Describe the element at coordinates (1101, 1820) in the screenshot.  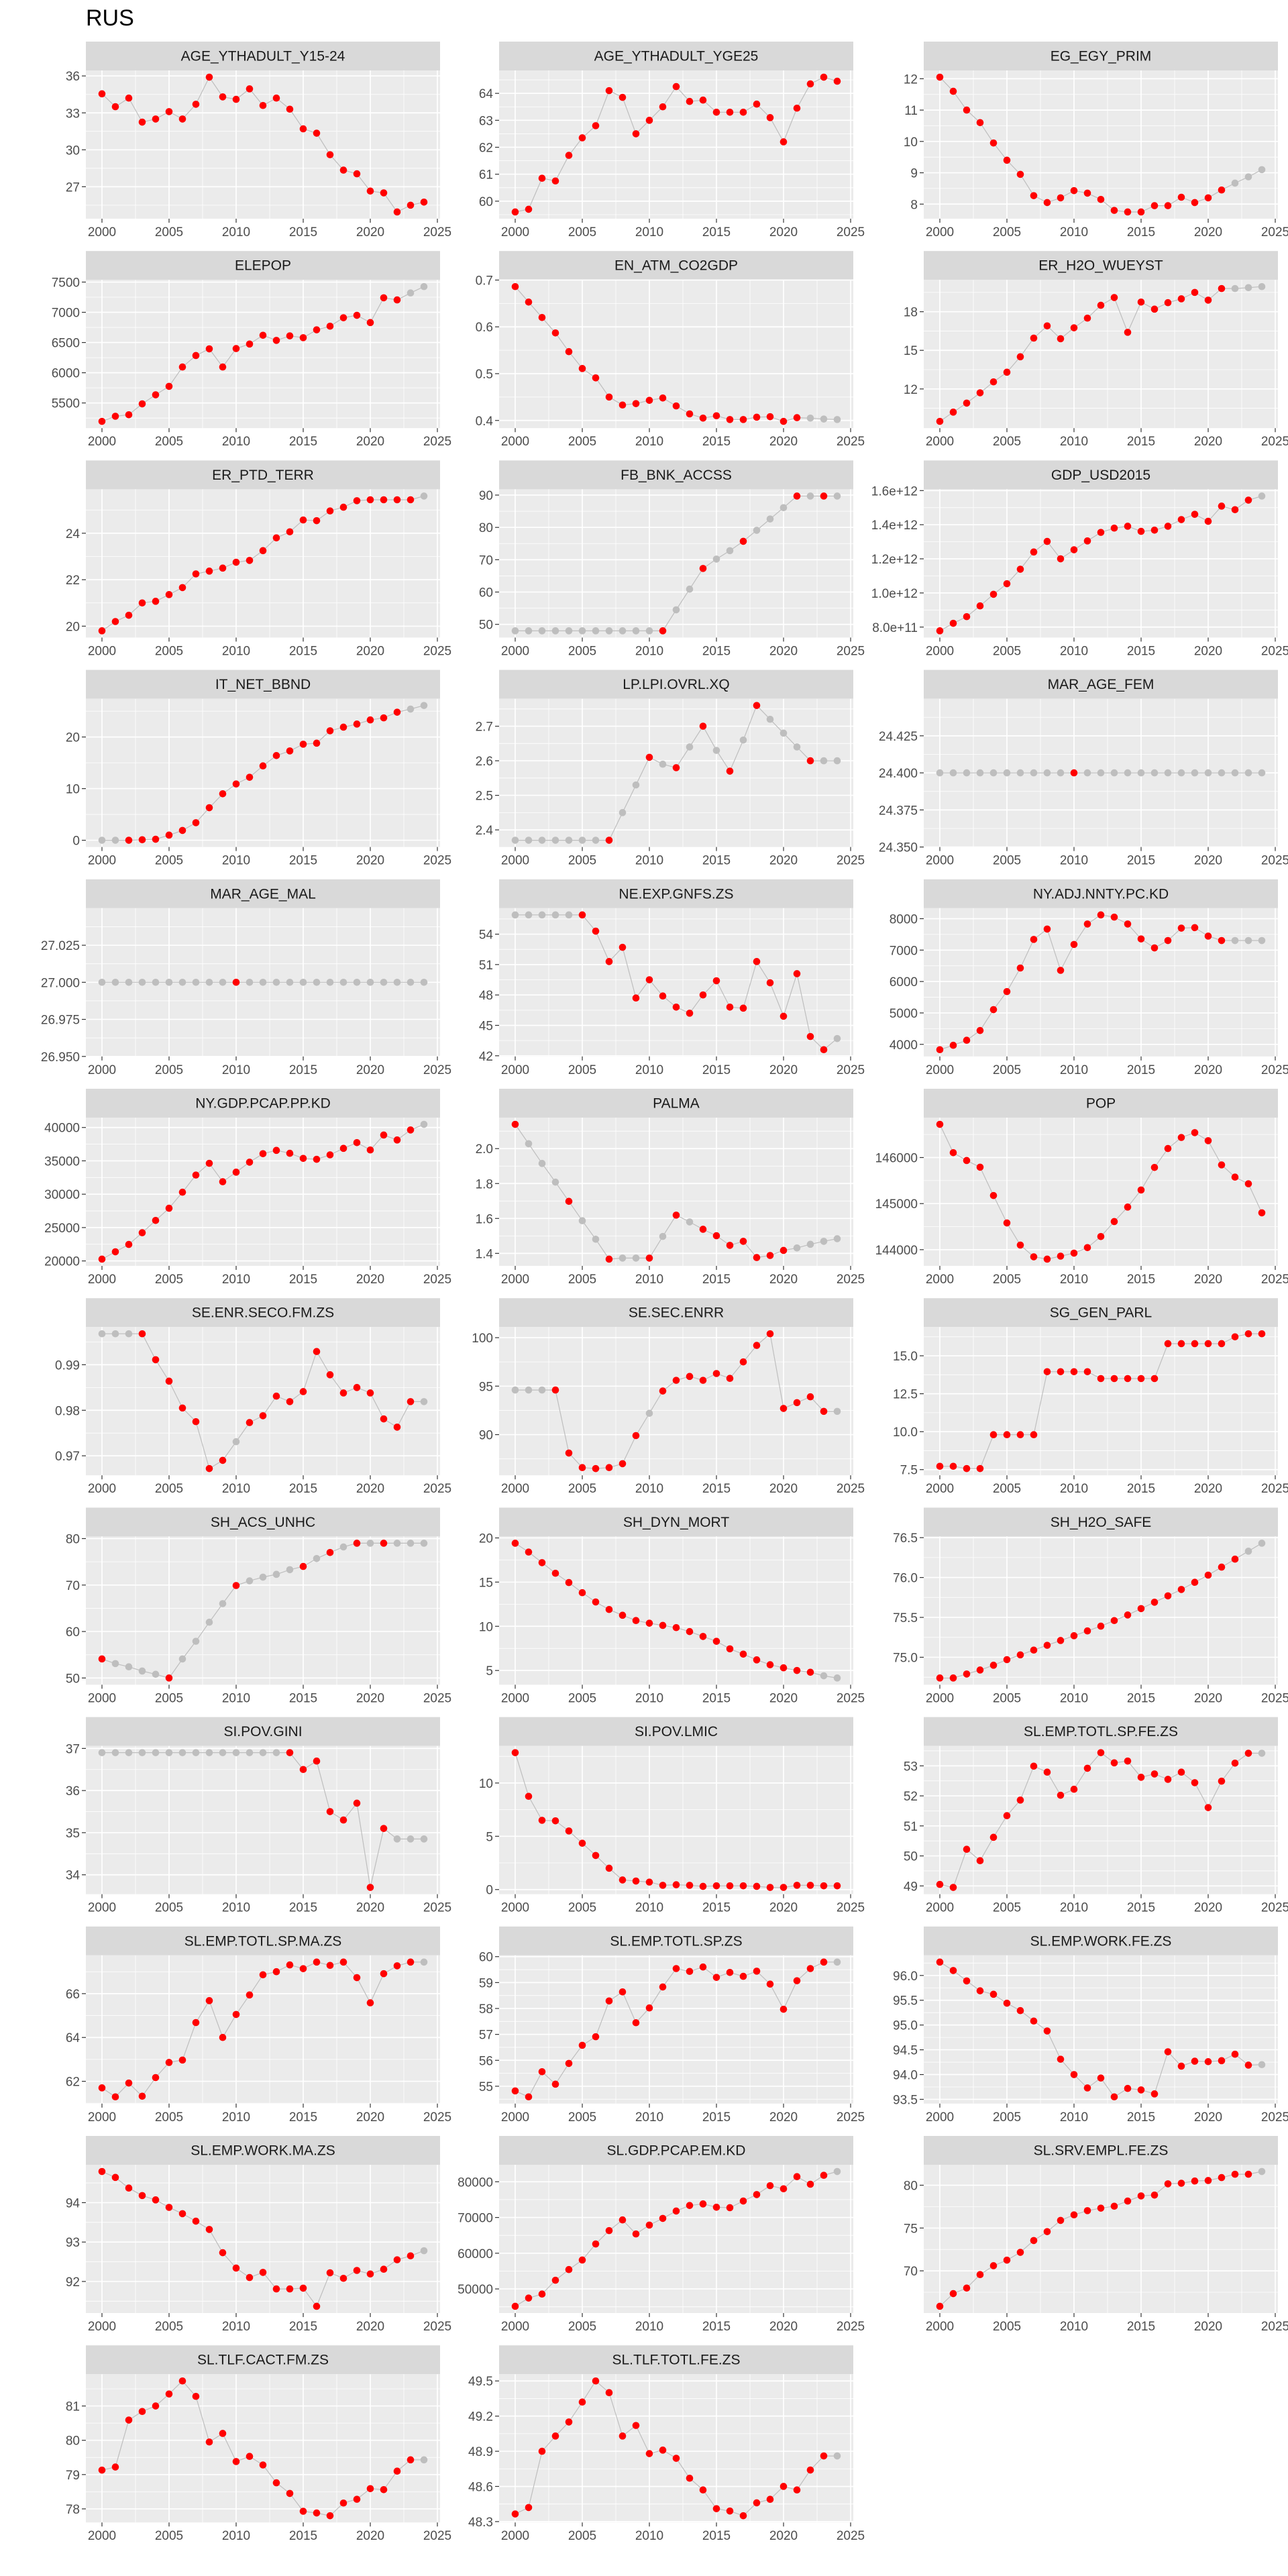
I see `plot-panel` at that location.